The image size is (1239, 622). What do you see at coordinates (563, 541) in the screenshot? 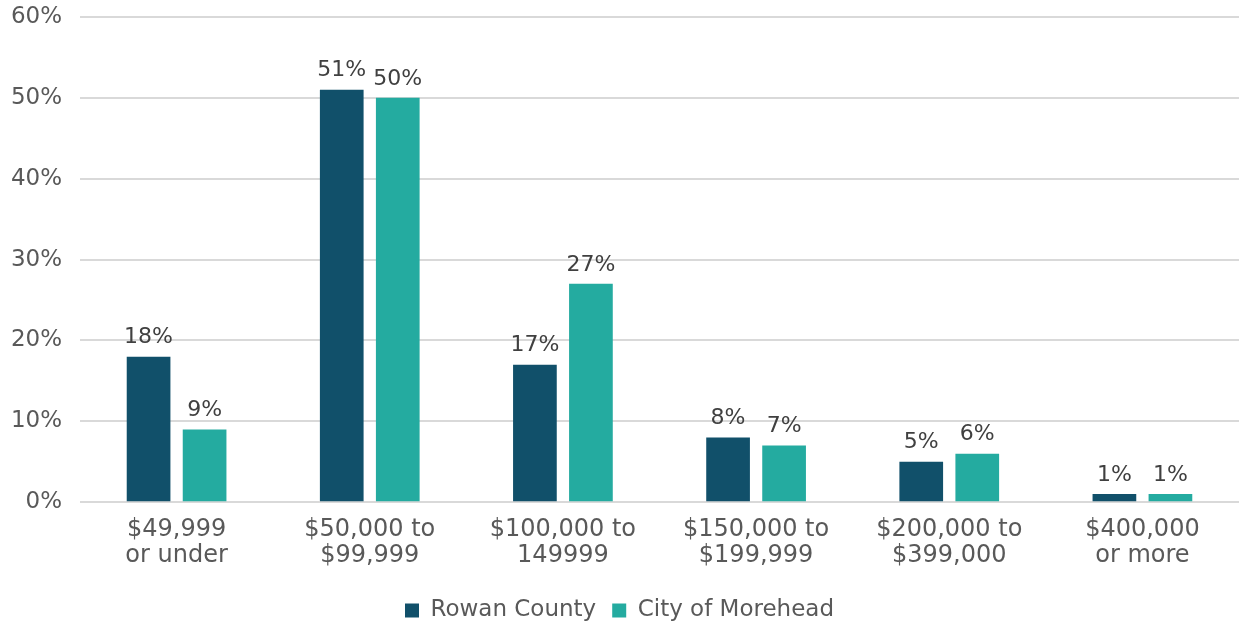
I see `x-tick-label: $100,000 to 149999` at bounding box center [563, 541].